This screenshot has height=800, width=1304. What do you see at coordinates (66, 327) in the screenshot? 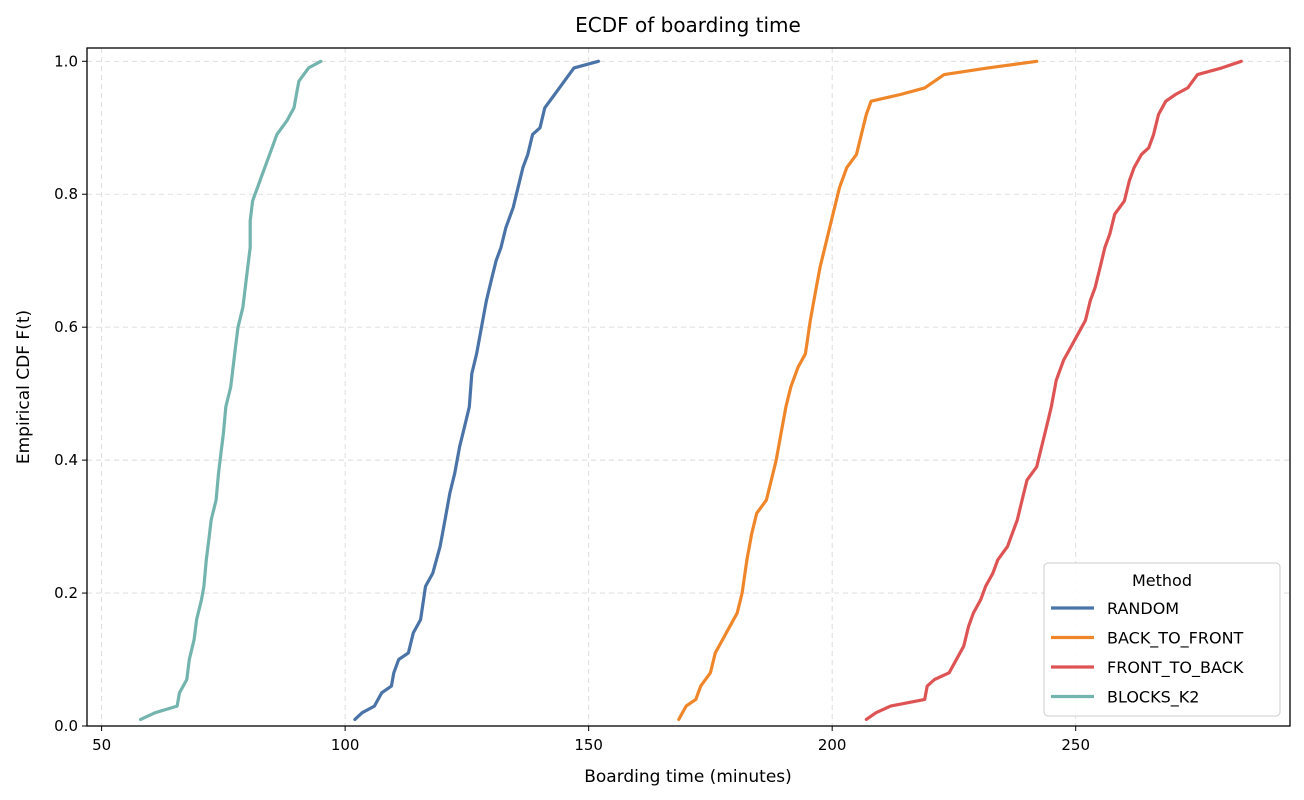
I see `y-tick-label: 0.6` at bounding box center [66, 327].